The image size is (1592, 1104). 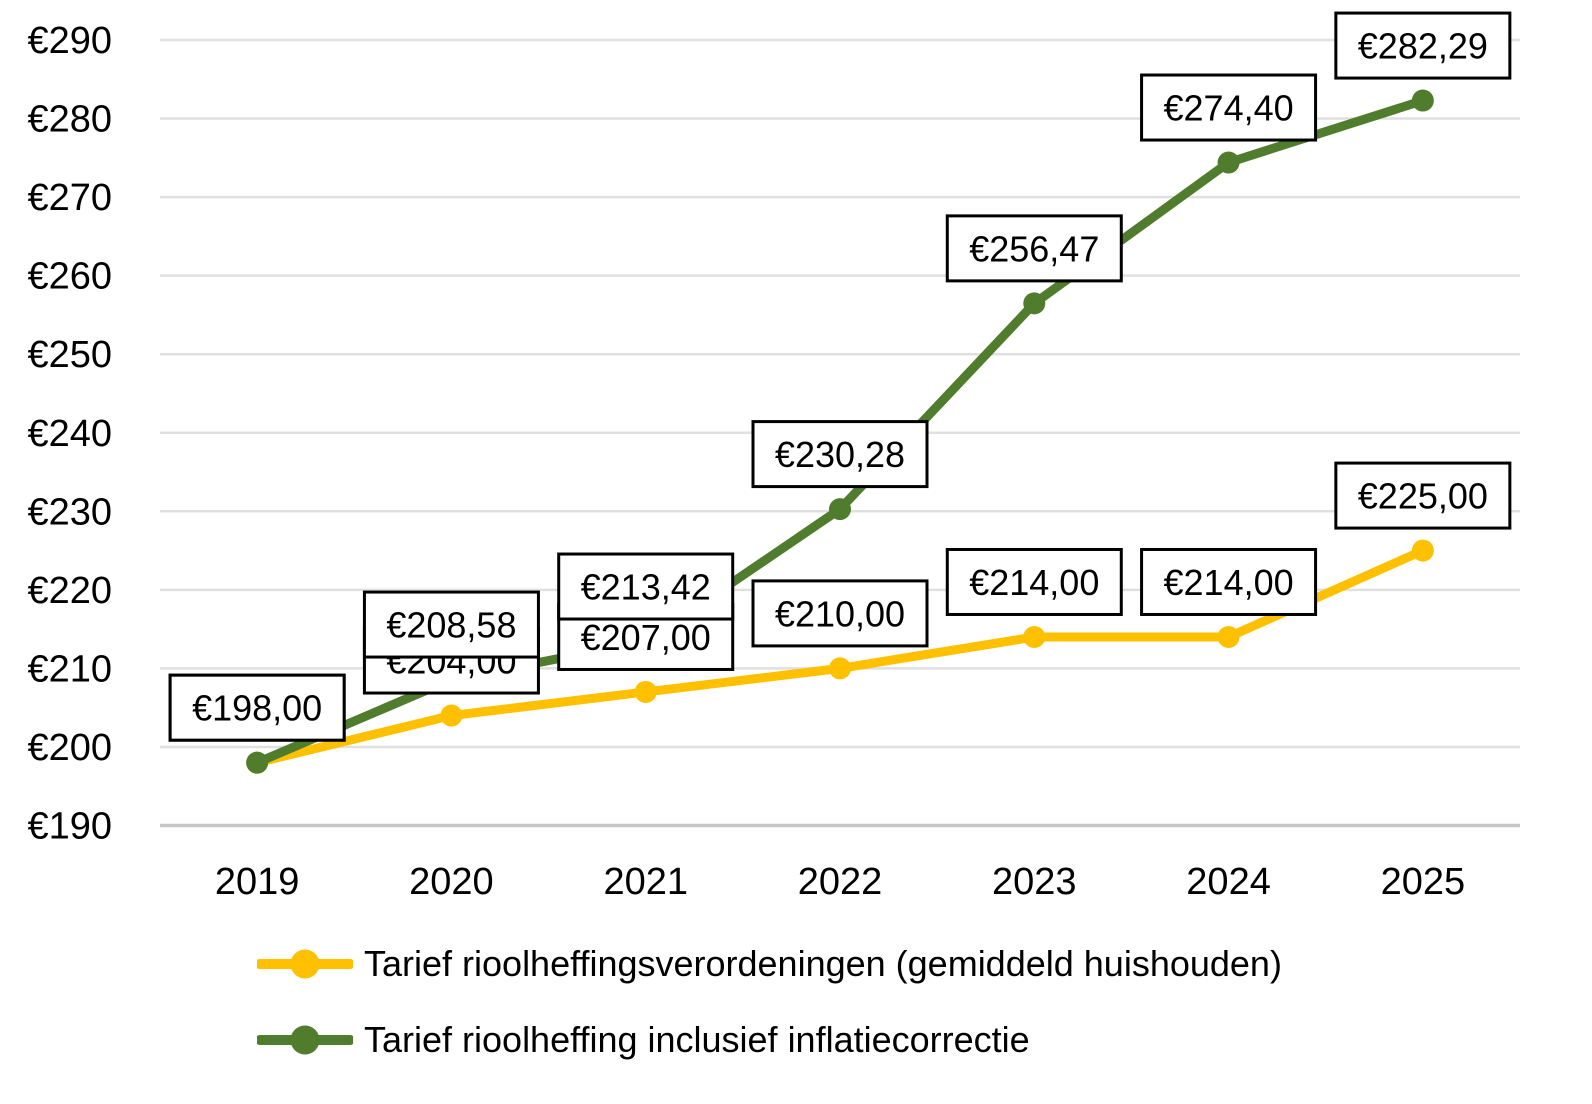 What do you see at coordinates (69, 669) in the screenshot?
I see `y-axis-tick-label: €210` at bounding box center [69, 669].